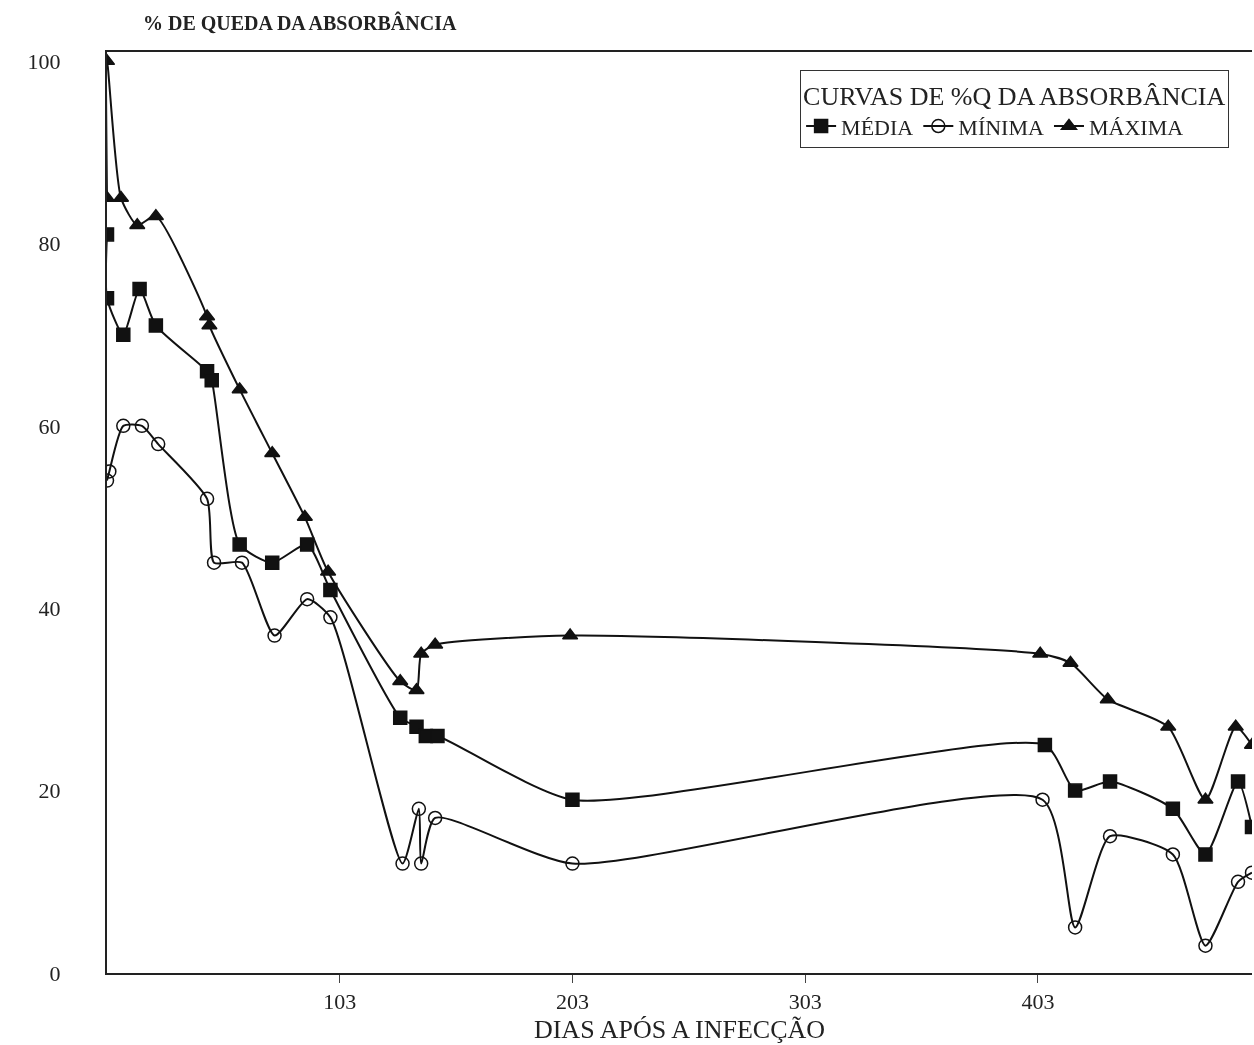  Describe the element at coordinates (572, 1002) in the screenshot. I see `x-tick-label: 203` at that location.